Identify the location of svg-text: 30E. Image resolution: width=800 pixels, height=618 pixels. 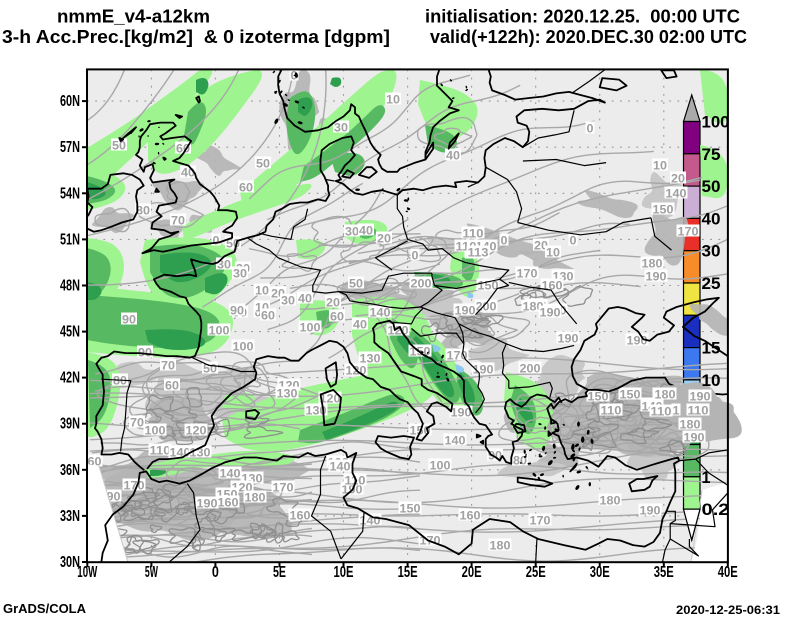
(600, 572).